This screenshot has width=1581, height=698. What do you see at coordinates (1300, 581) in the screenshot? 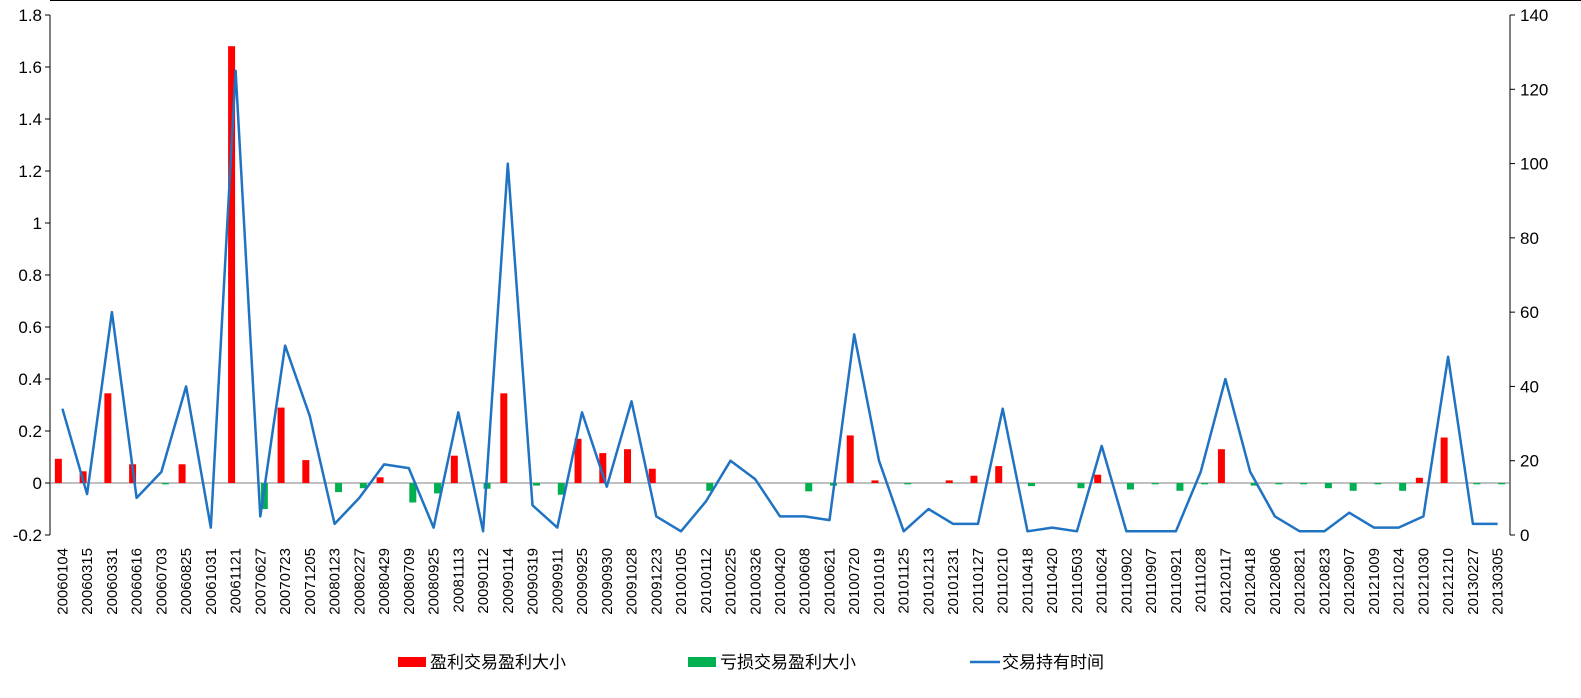
I see `x-tick-label: 20120821` at bounding box center [1300, 581].